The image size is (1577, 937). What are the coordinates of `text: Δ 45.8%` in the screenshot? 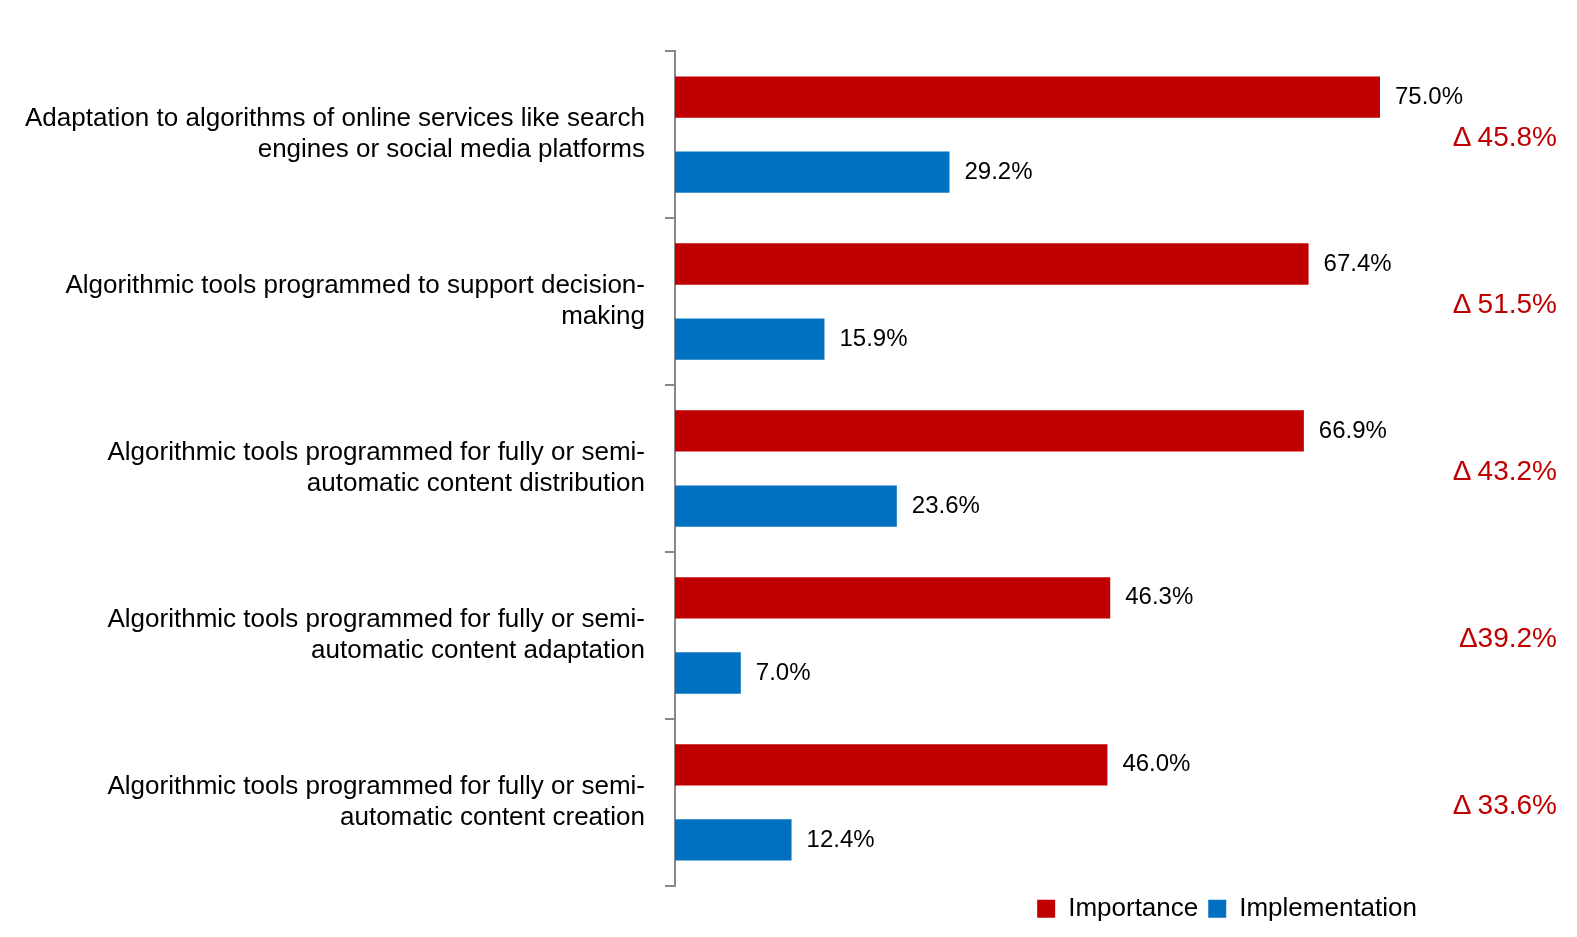 It's located at (1504, 137).